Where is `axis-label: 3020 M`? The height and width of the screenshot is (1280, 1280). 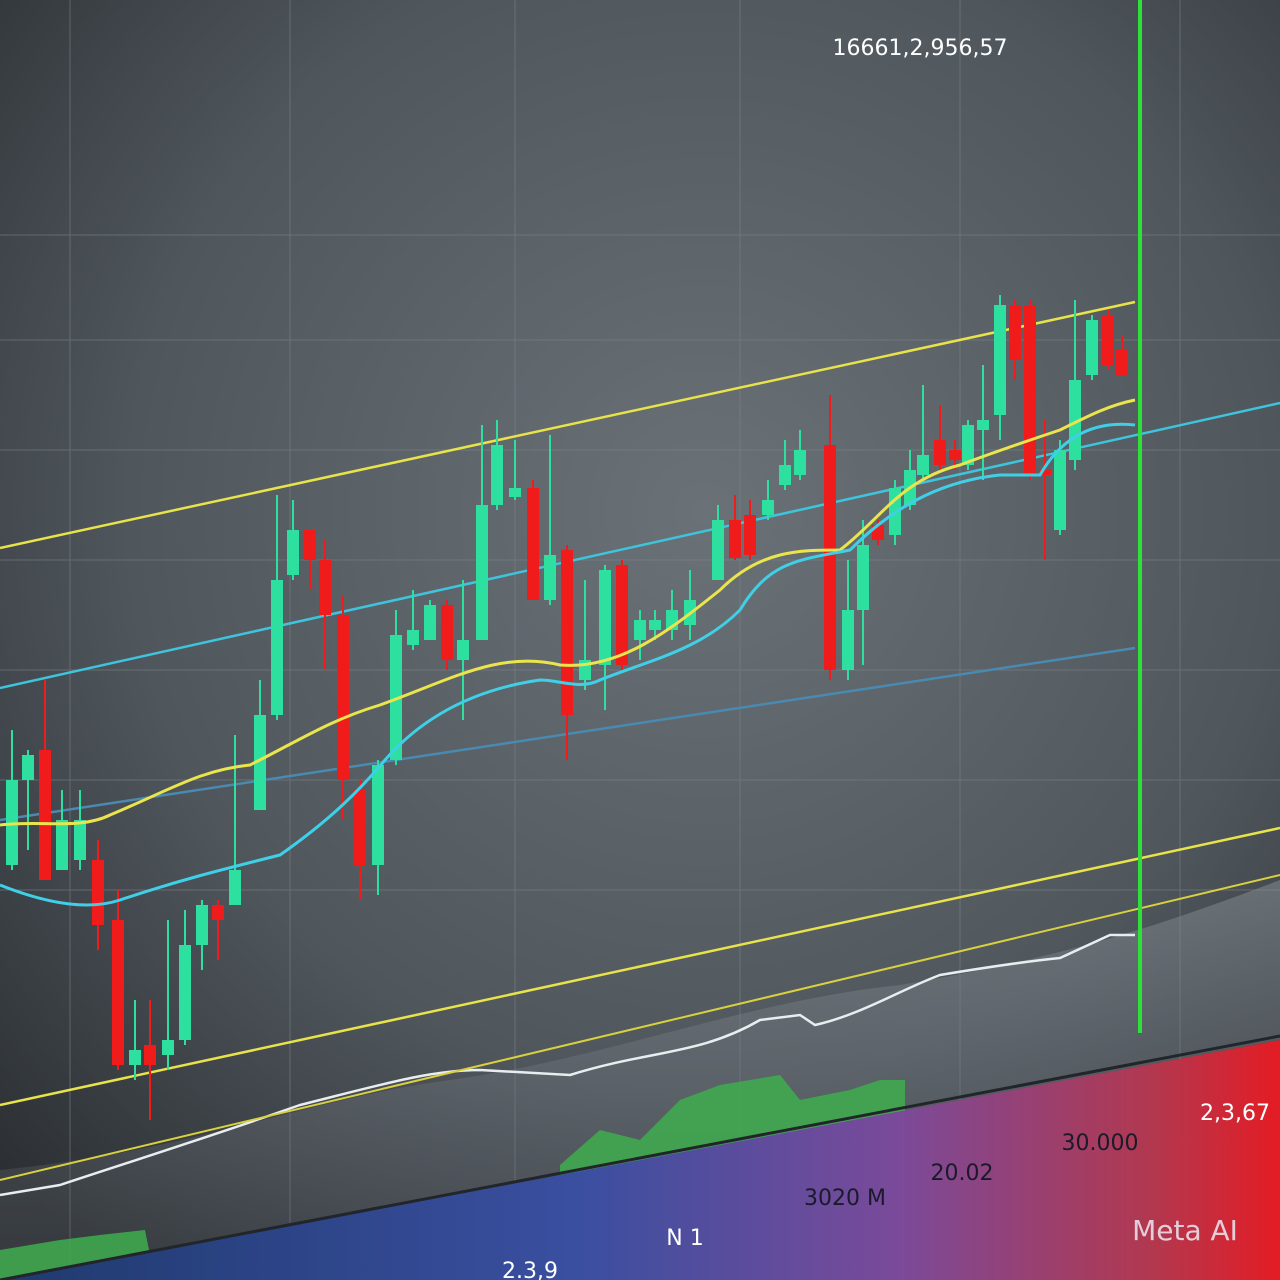
axis-label: 3020 M is located at coordinates (845, 1198).